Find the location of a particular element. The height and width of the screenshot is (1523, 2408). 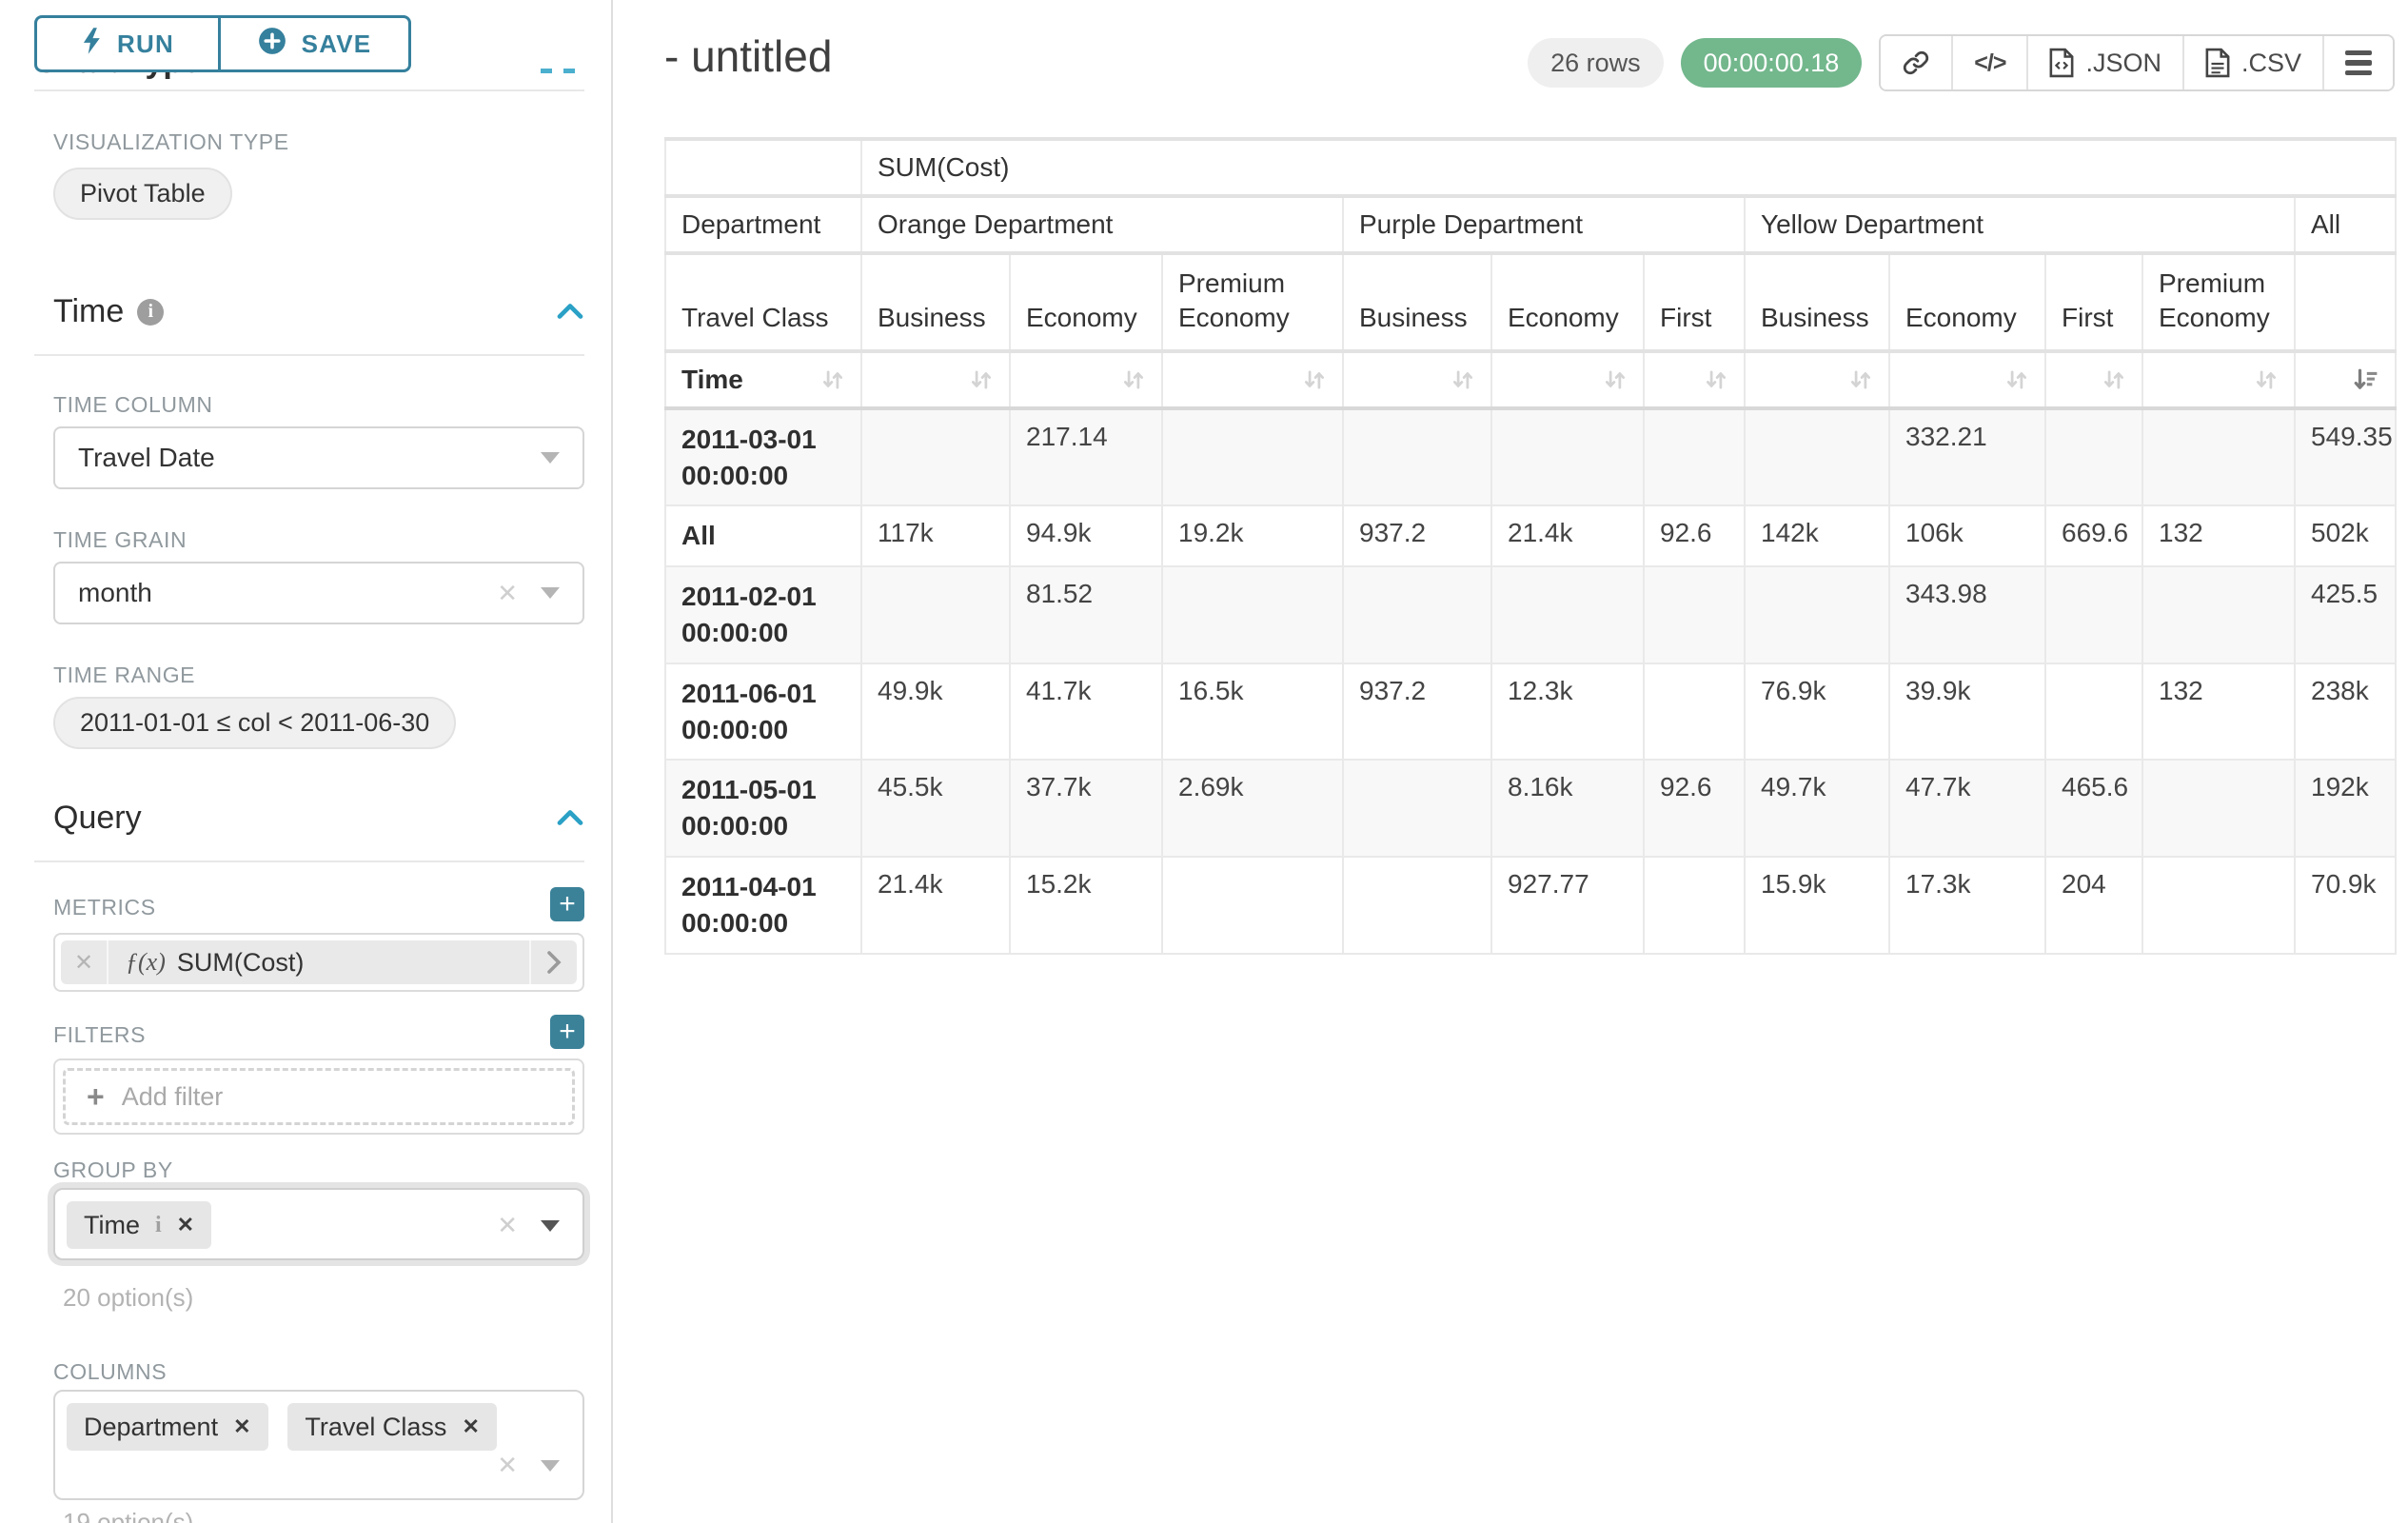

metric-pill: ✕ ƒ(x) SUM(Cost) is located at coordinates (319, 962).